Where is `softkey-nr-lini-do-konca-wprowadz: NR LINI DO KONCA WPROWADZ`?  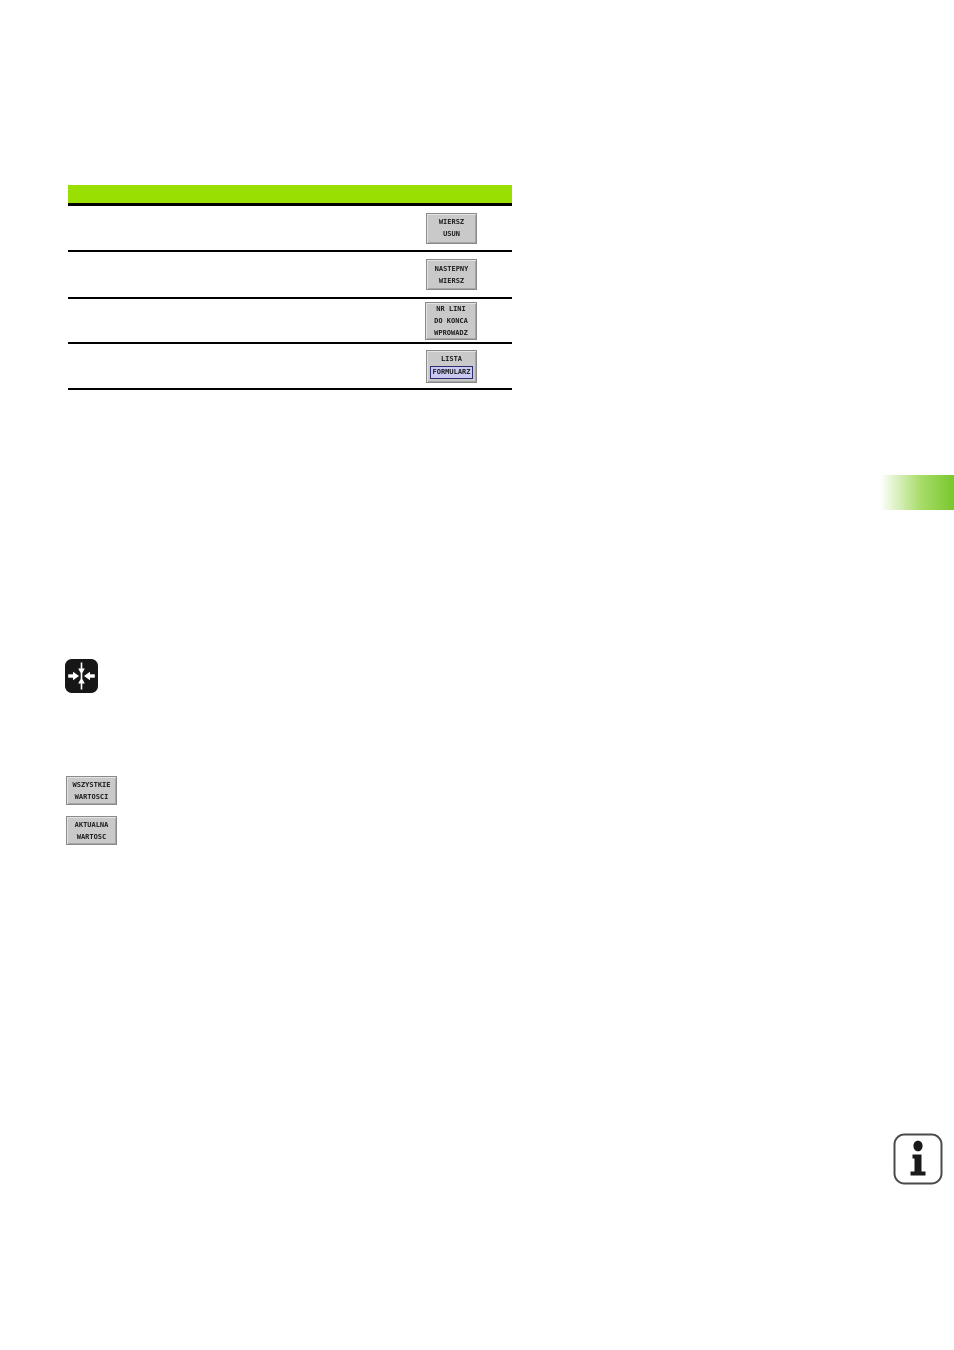
softkey-nr-lini-do-konca-wprowadz: NR LINI DO KONCA WPROWADZ is located at coordinates (451, 320).